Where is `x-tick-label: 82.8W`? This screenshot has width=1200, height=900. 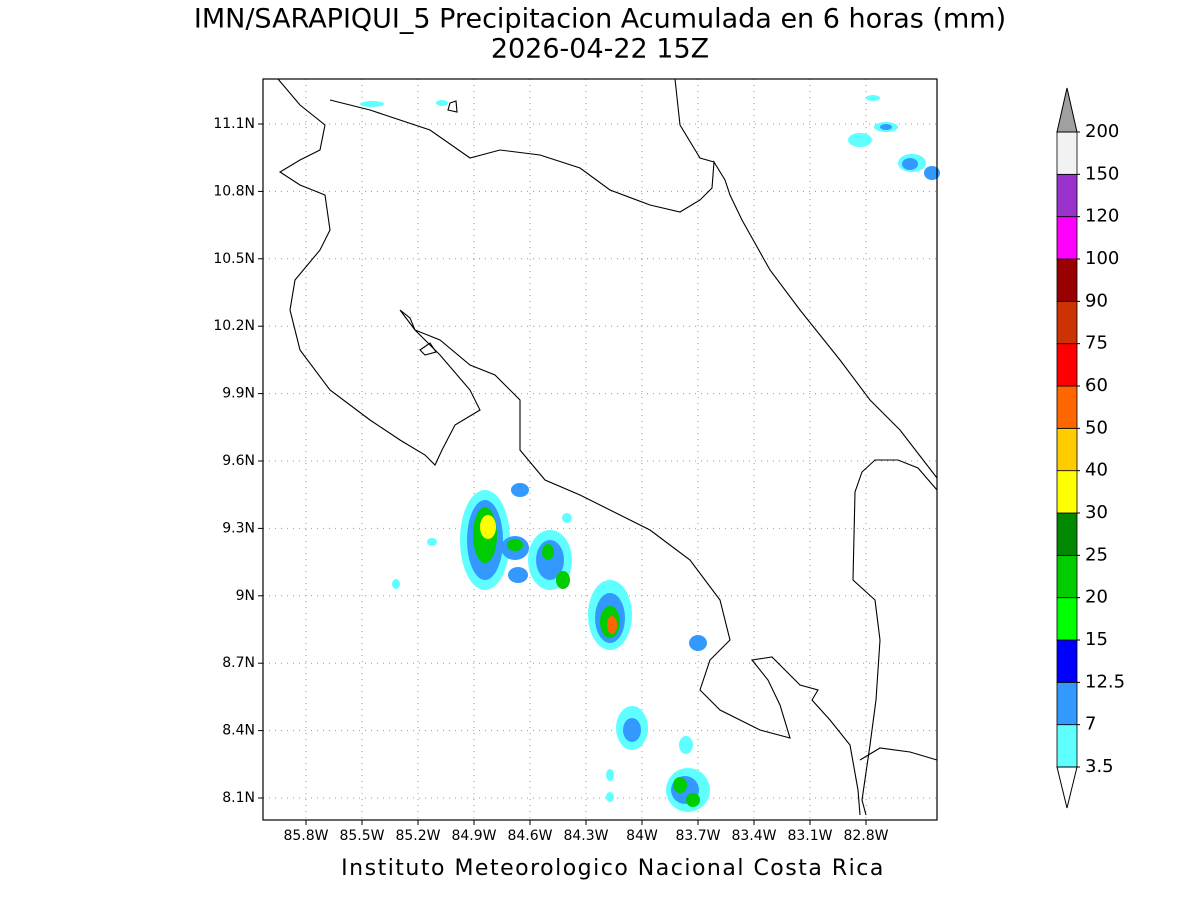 x-tick-label: 82.8W is located at coordinates (865, 836).